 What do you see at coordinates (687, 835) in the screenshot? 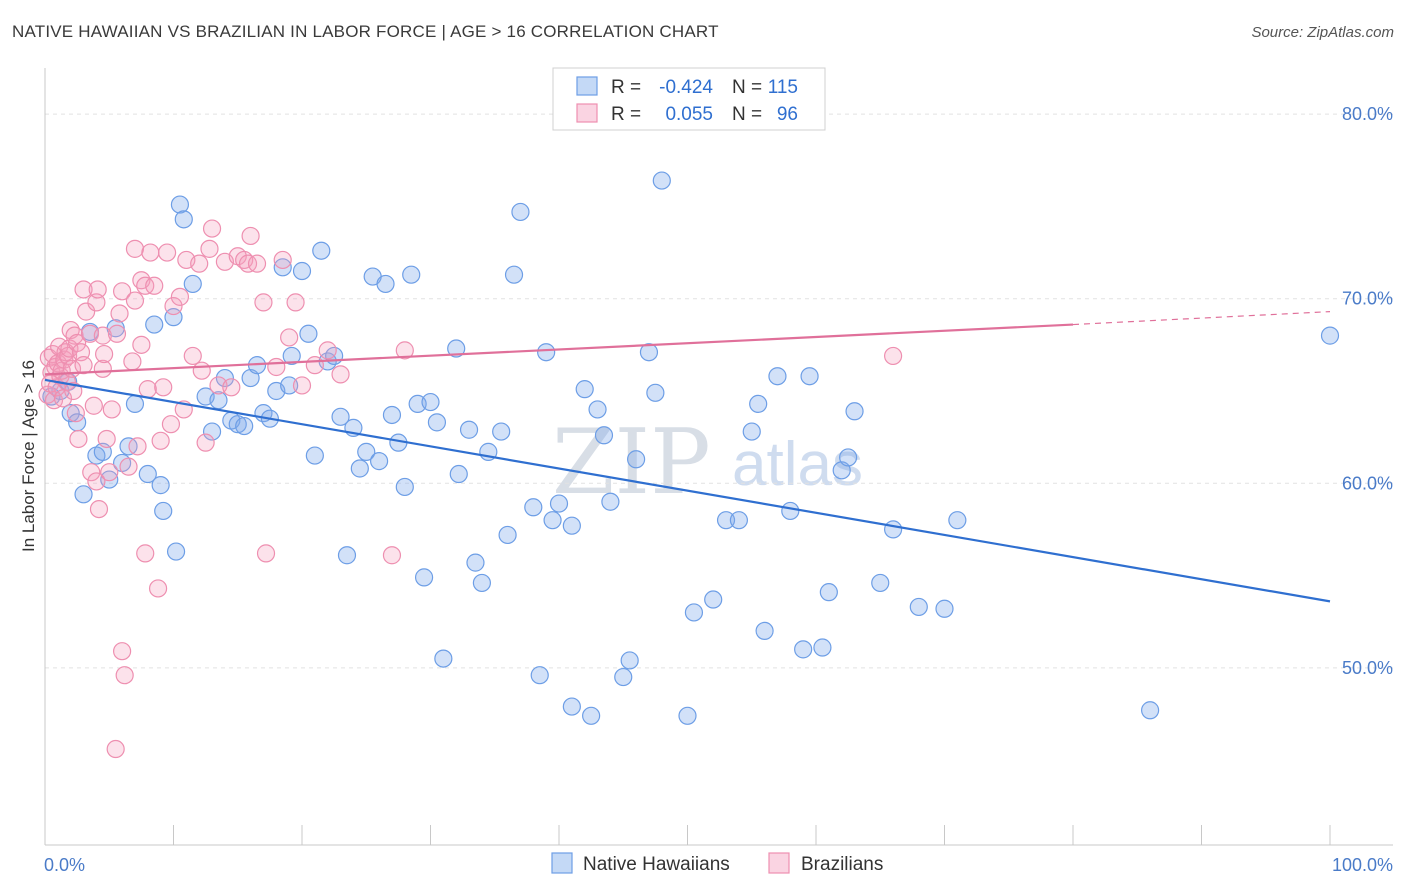
I see `x-ticks` at bounding box center [687, 835].